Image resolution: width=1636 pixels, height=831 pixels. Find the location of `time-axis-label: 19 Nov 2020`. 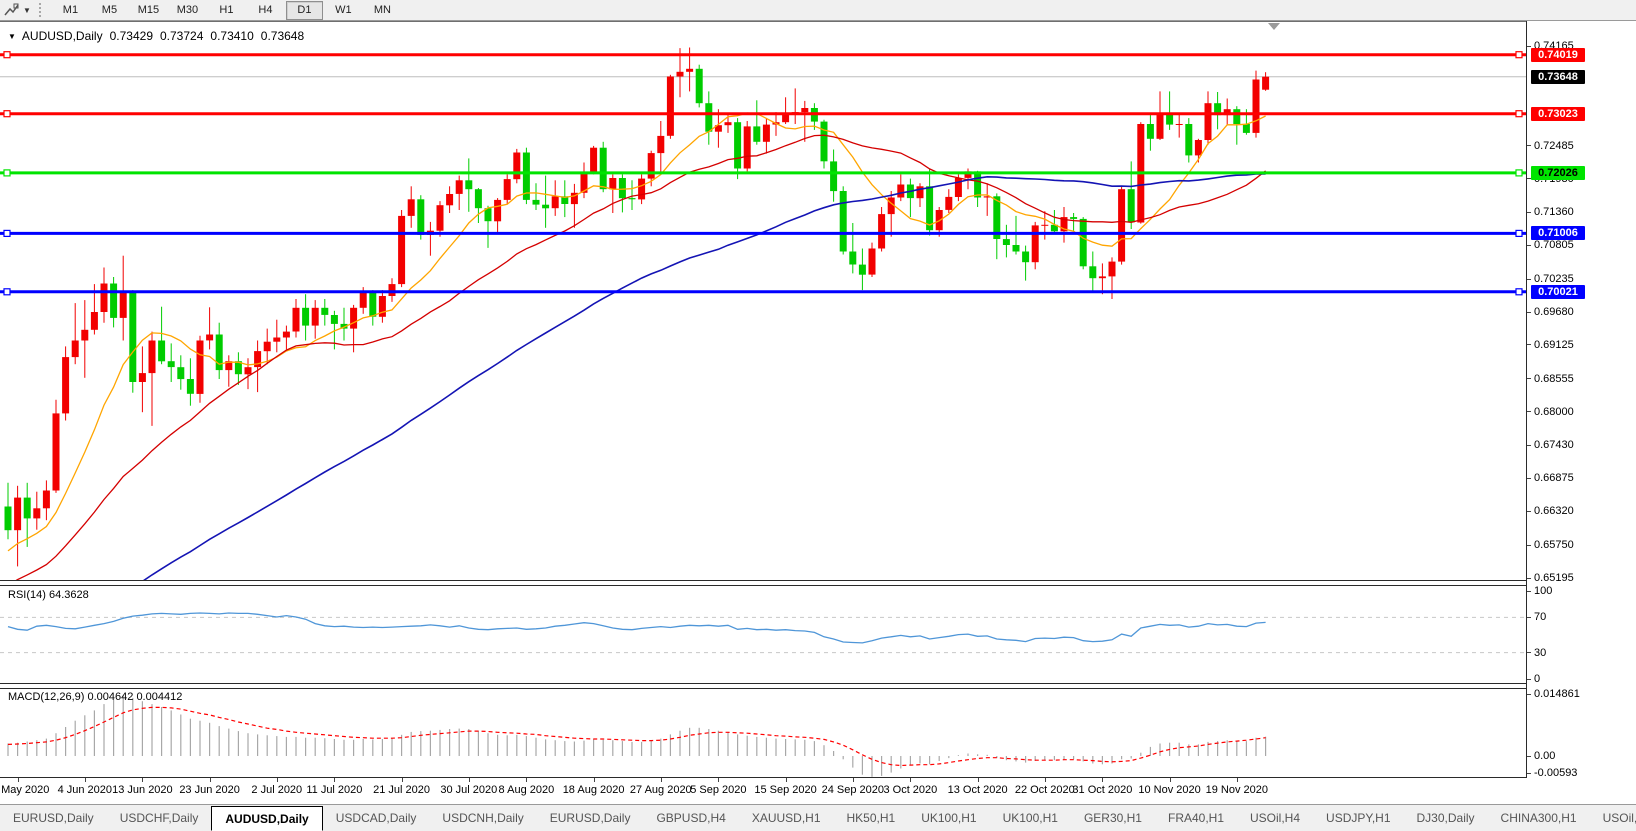

time-axis-label: 19 Nov 2020 is located at coordinates (1236, 790).